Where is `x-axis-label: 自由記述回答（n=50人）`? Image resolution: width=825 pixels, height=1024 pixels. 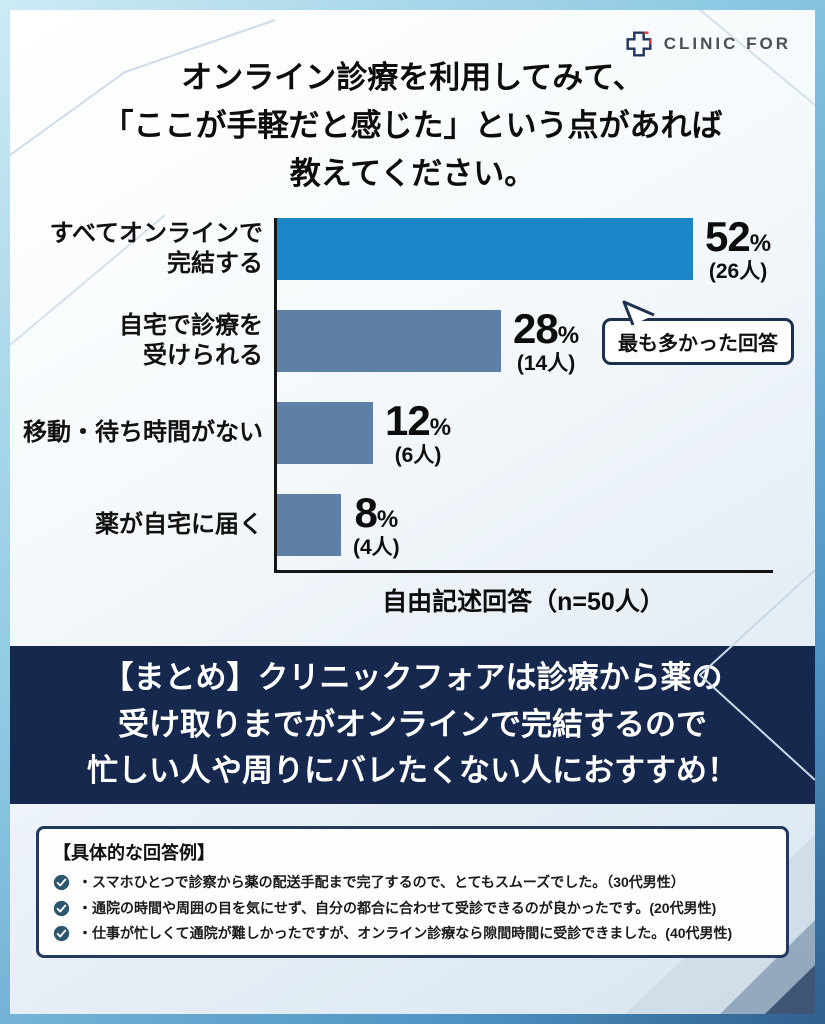 x-axis-label: 自由記述回答（n=50人） is located at coordinates (523, 602).